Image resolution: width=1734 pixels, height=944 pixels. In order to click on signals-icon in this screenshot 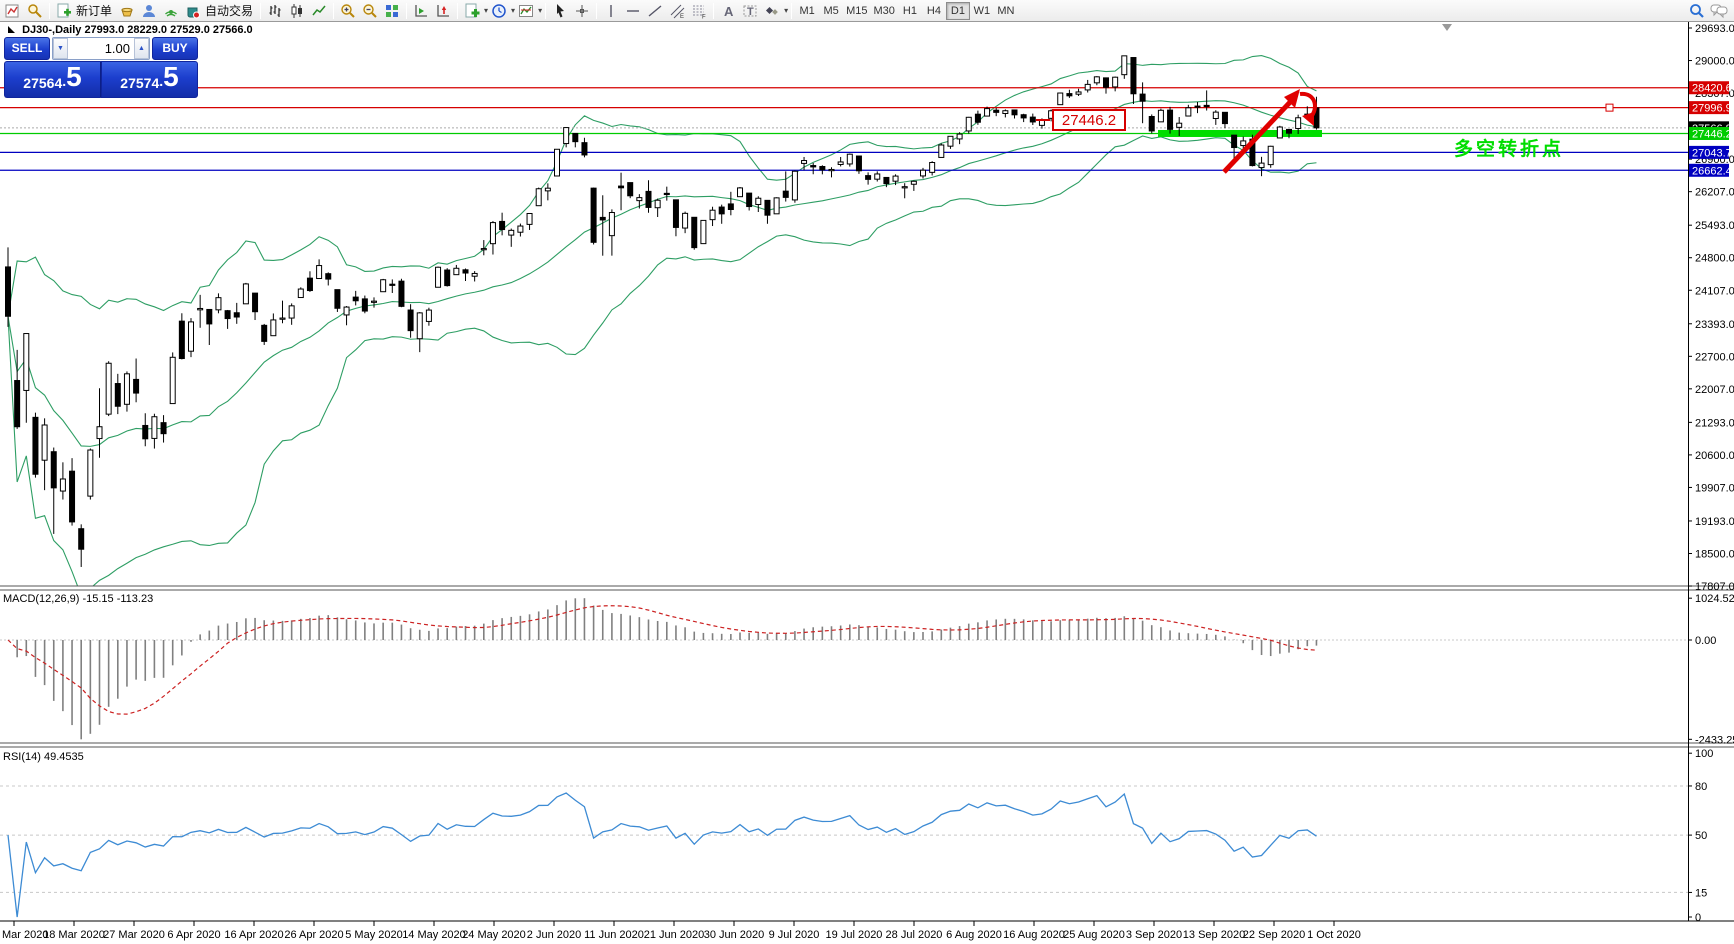, I will do `click(171, 11)`.